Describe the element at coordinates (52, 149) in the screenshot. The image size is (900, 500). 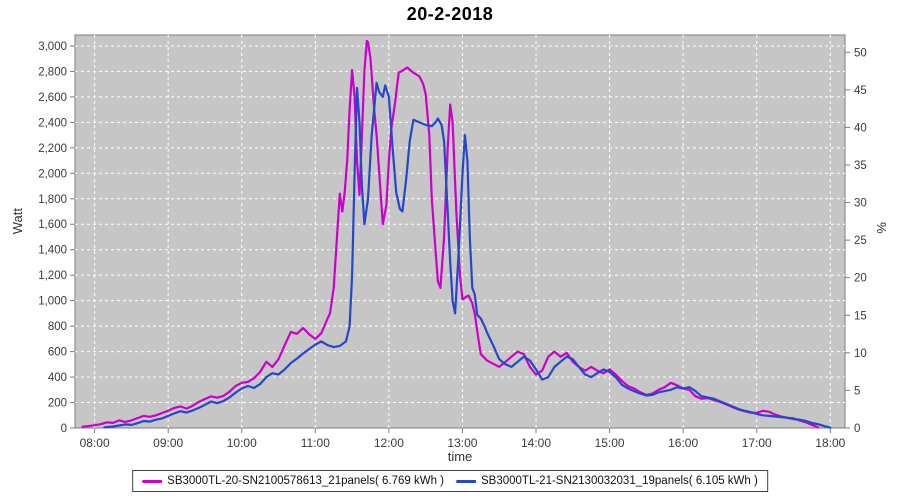
I see `y-tick-label: 2,200` at that location.